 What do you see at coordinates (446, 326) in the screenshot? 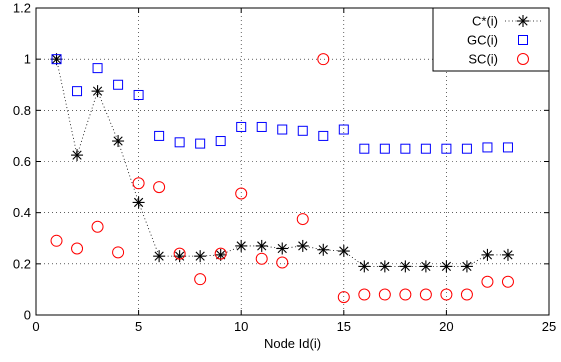
I see `x-tick-label: 20` at bounding box center [446, 326].